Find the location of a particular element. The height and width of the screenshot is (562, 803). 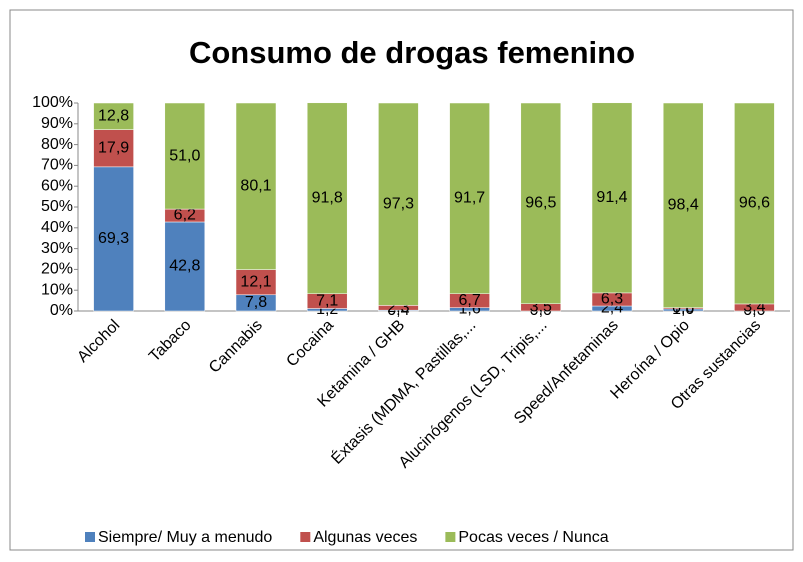

value-label: 97,3 is located at coordinates (398, 203).